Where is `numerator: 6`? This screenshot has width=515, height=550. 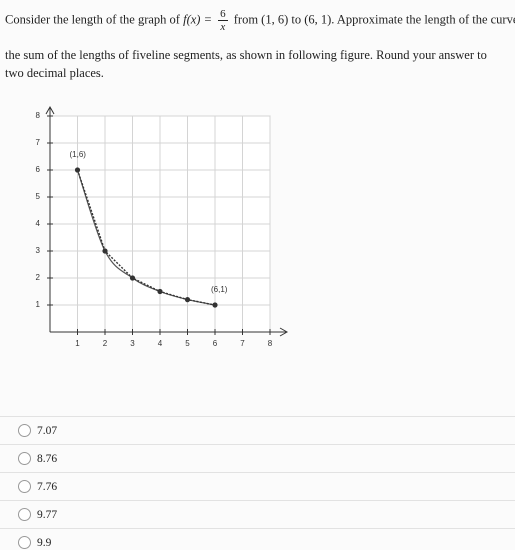
numerator: 6 is located at coordinates (223, 14).